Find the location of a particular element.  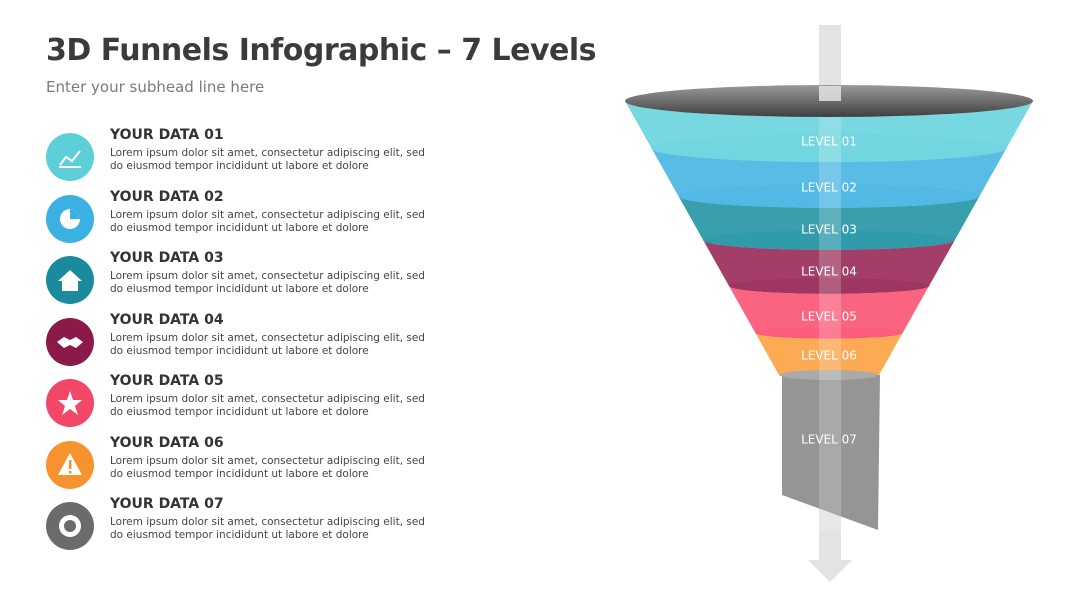

spout-rim is located at coordinates (829, 375).